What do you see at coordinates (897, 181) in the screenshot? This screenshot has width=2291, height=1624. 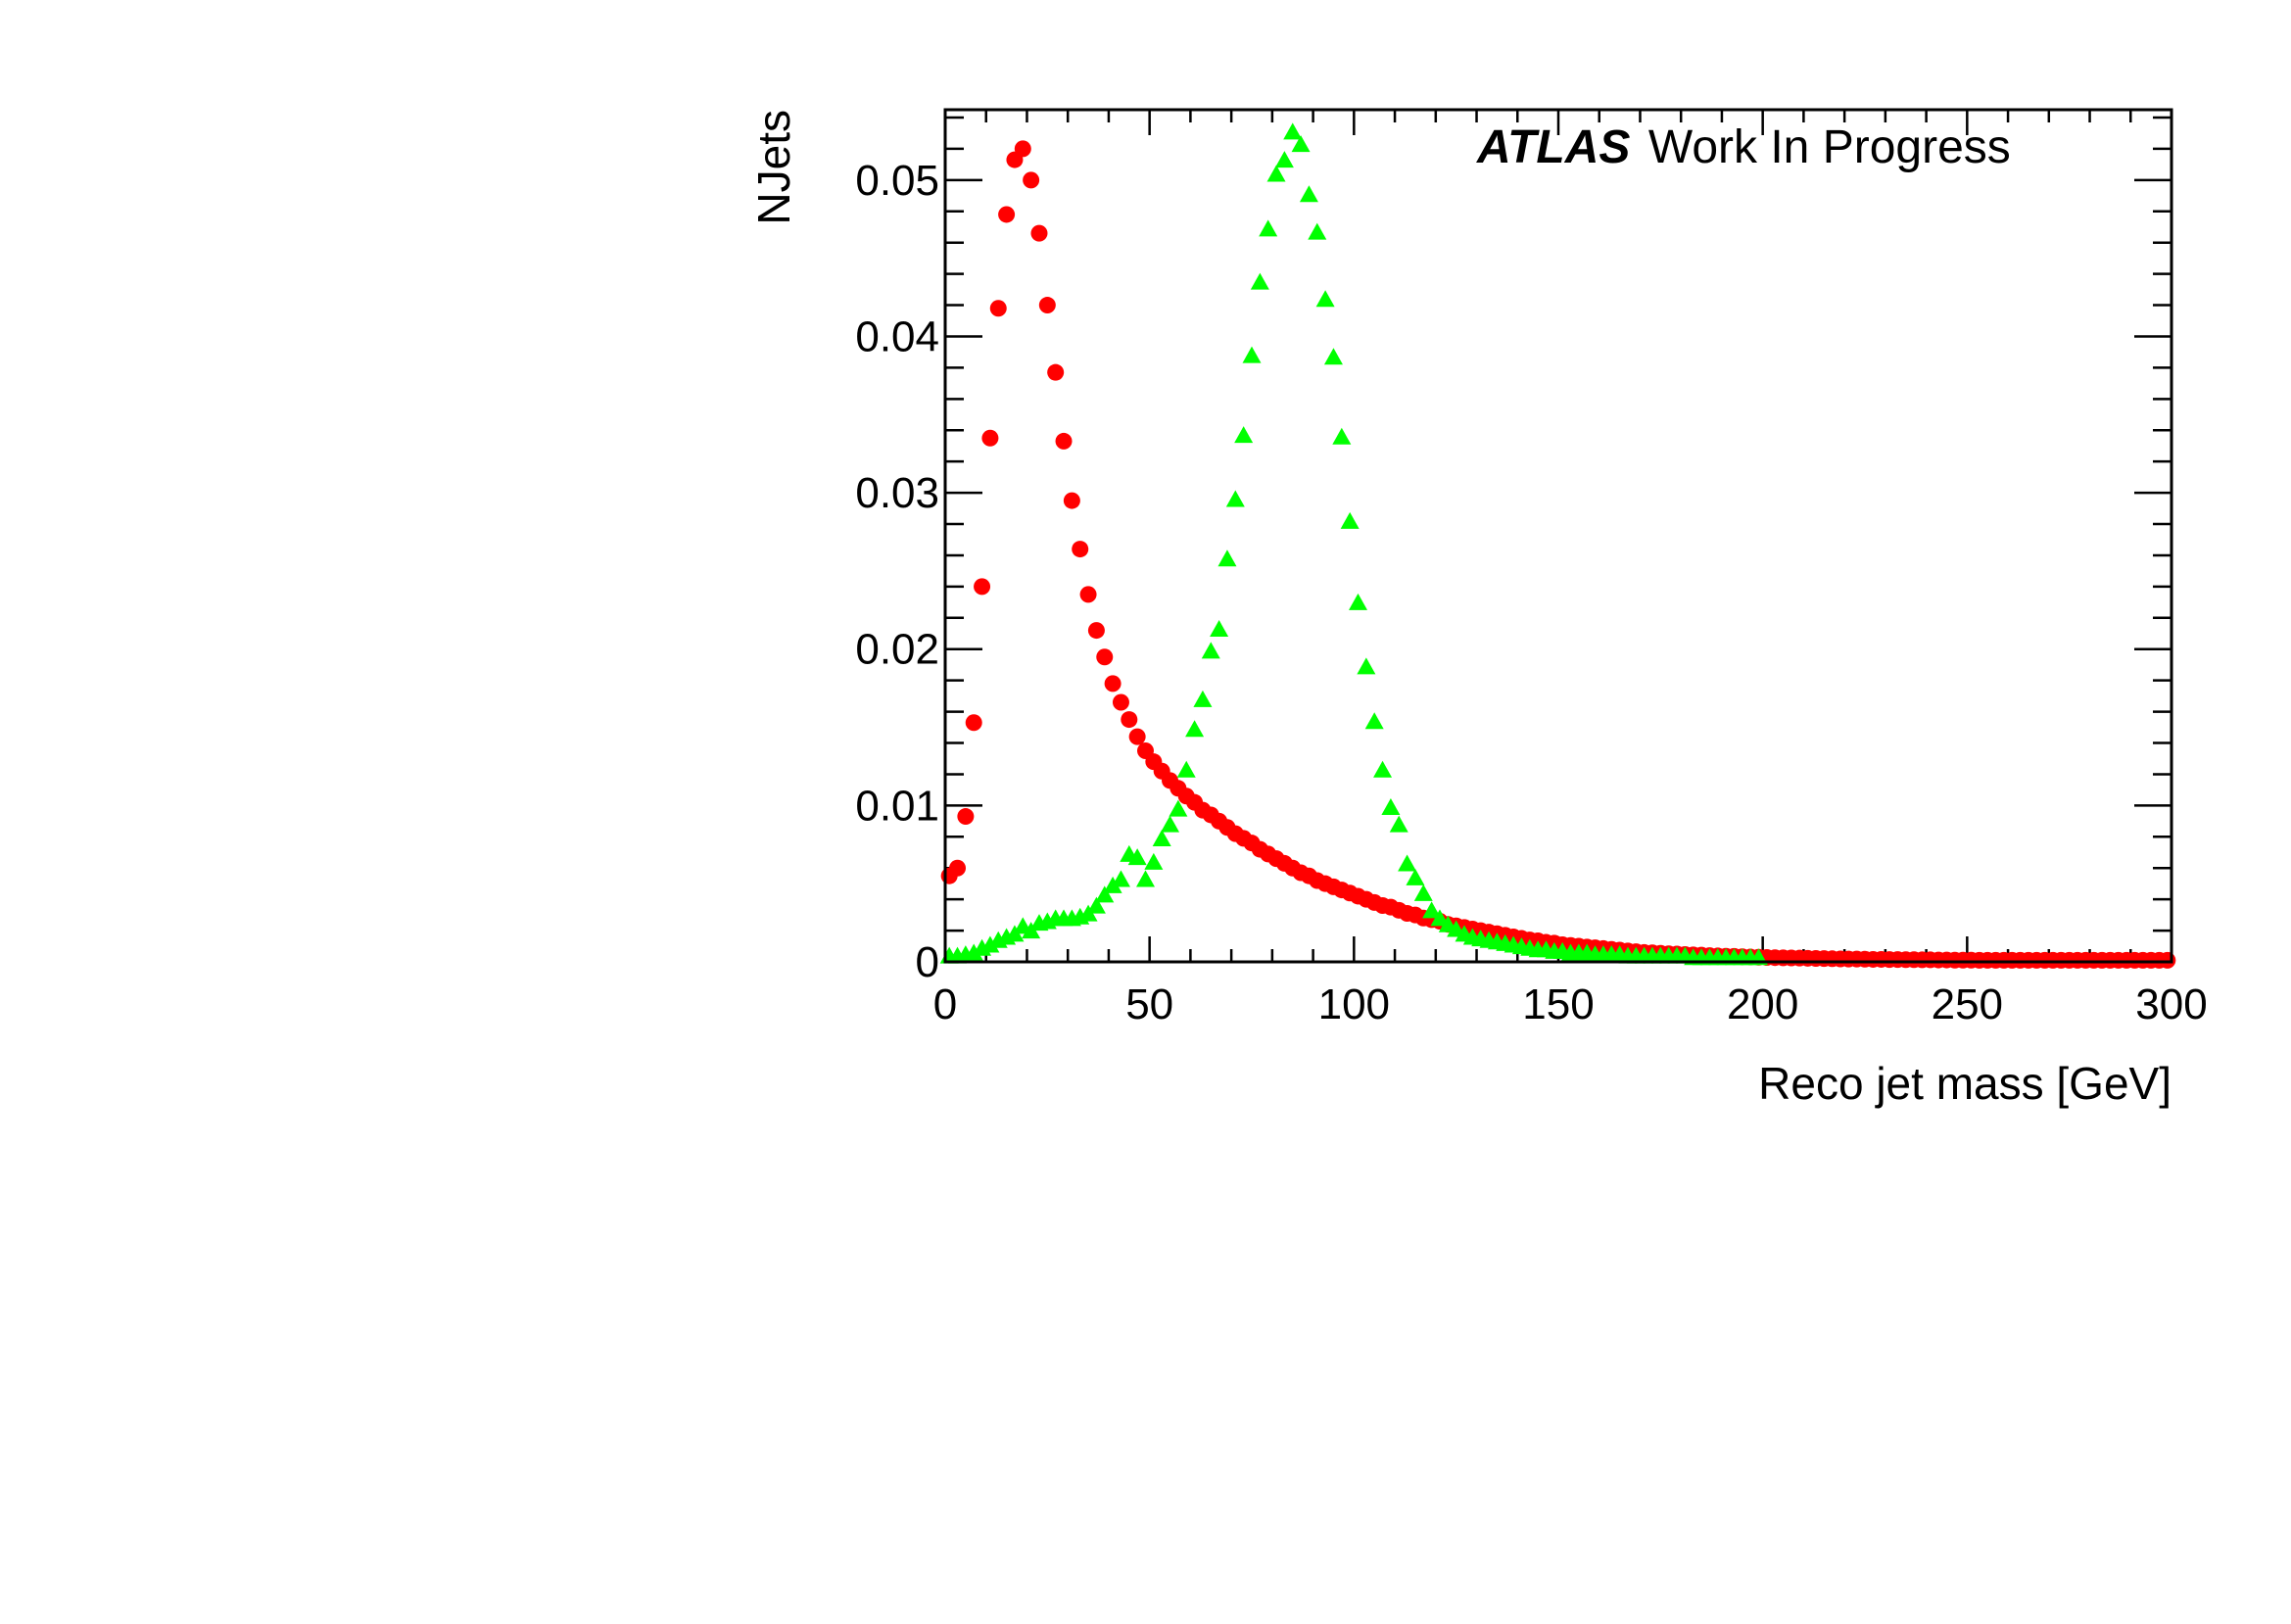 I see `y-tick-label: 0.05` at bounding box center [897, 181].